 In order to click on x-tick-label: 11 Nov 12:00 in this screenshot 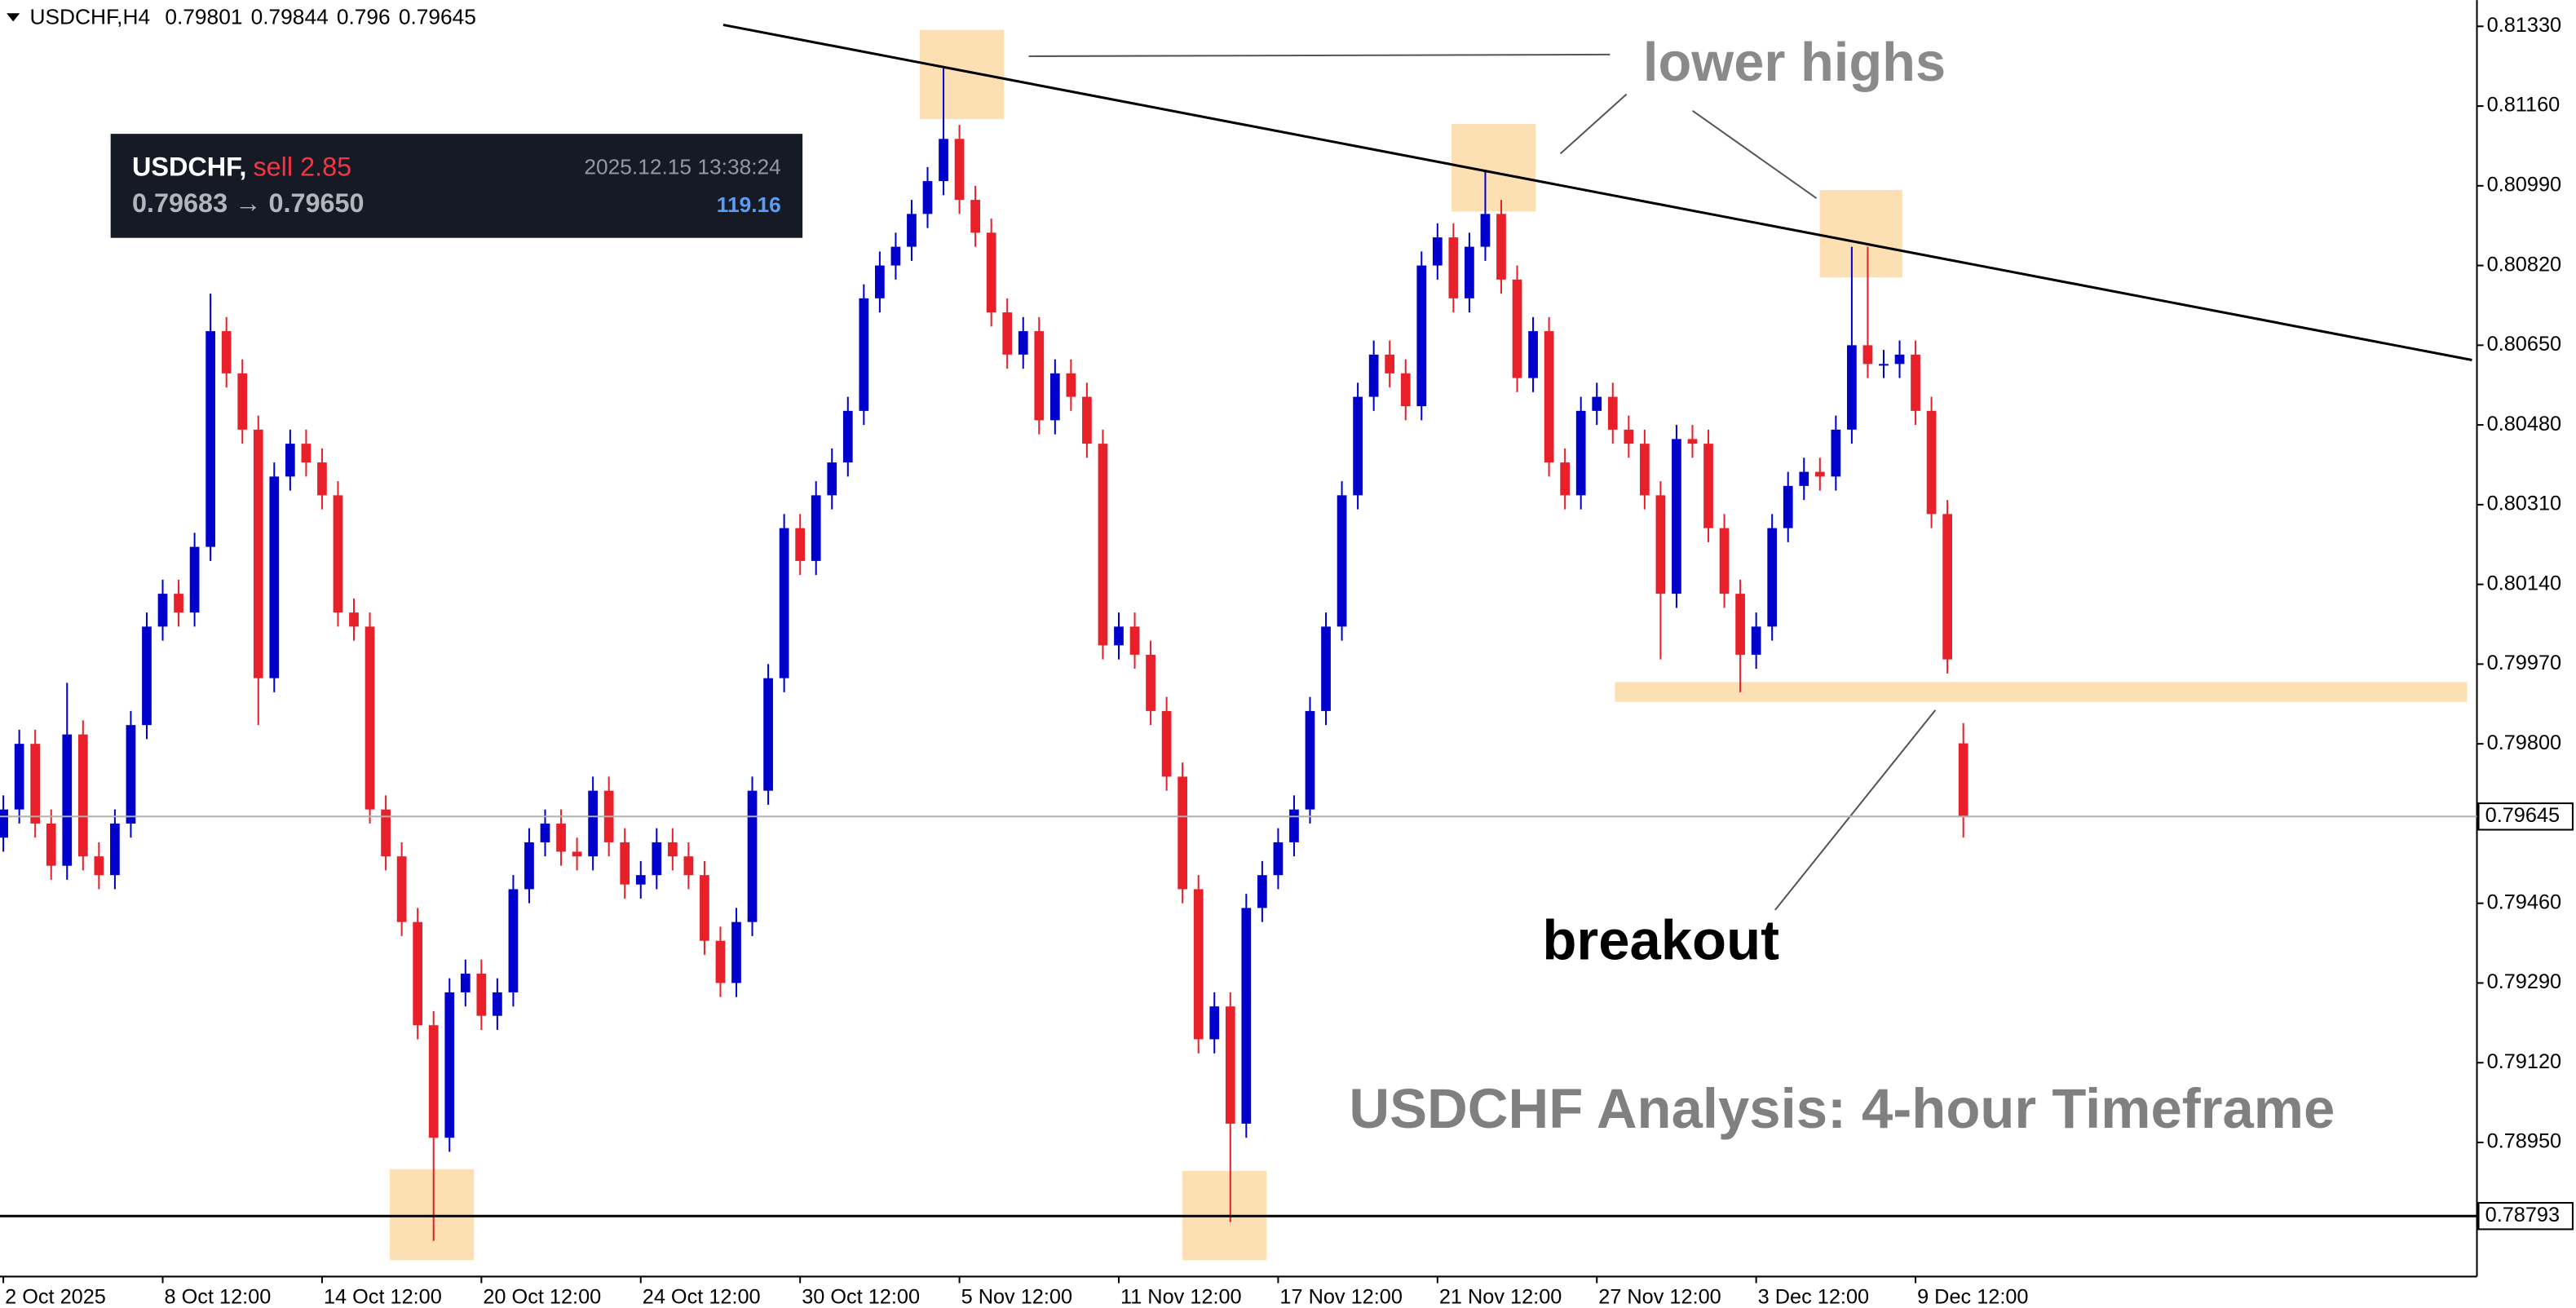, I will do `click(1181, 1296)`.